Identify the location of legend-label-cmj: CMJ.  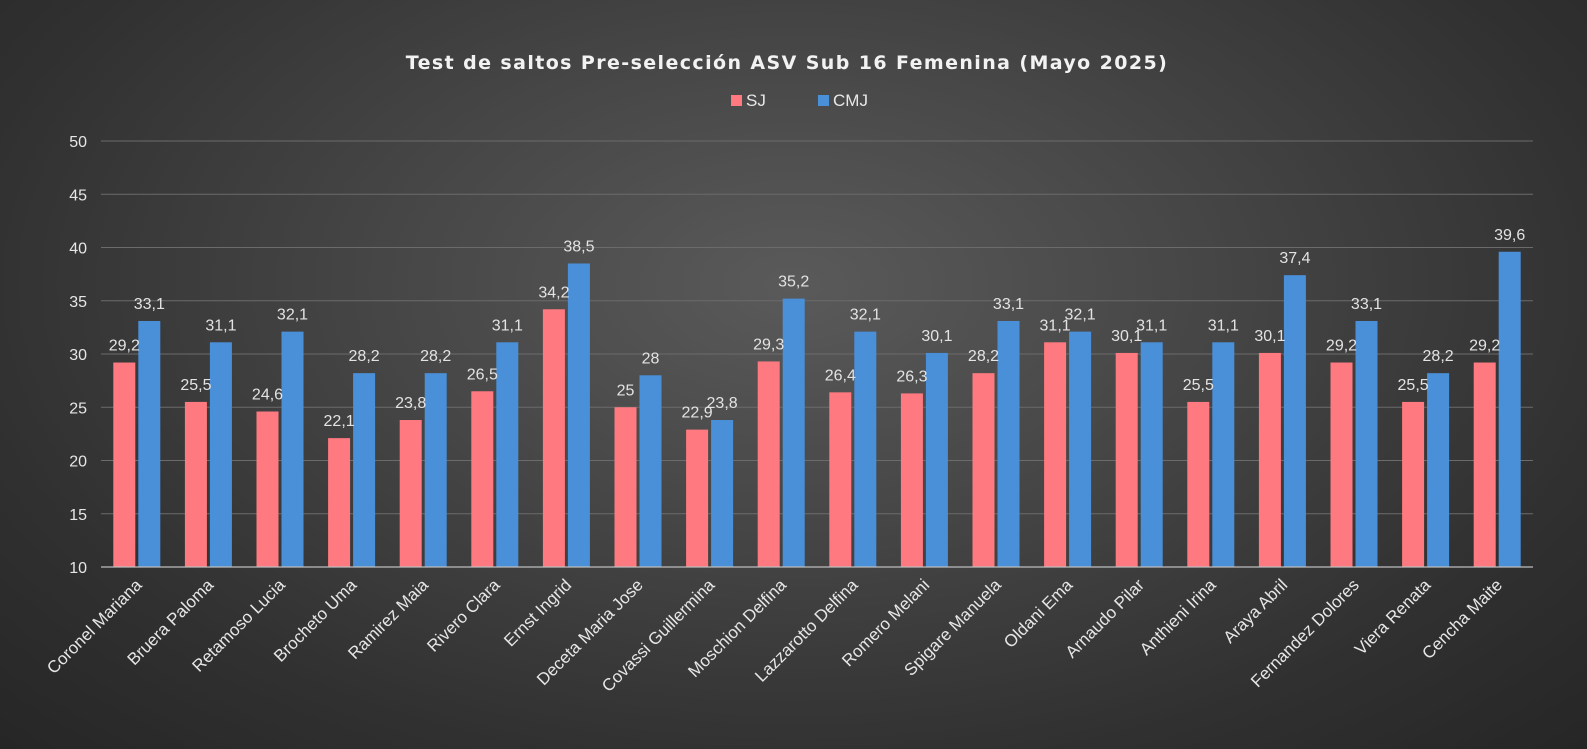
(850, 100).